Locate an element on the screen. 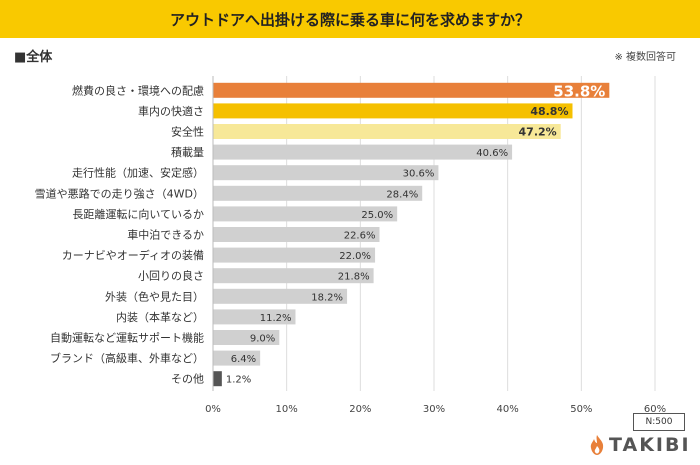 The height and width of the screenshot is (465, 700). category-label: 長距離運転に向いているか is located at coordinates (138, 214).